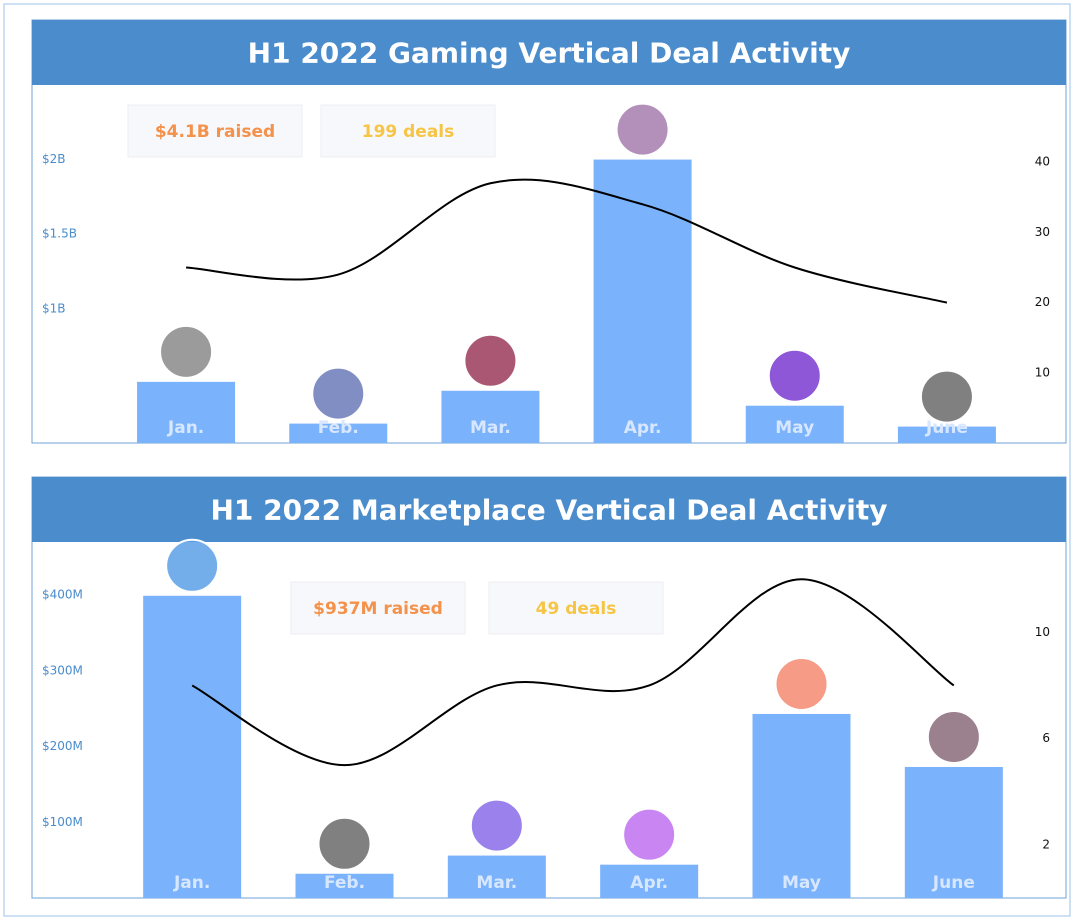  I want to click on y2-tick-label: 6, so click(1046, 738).